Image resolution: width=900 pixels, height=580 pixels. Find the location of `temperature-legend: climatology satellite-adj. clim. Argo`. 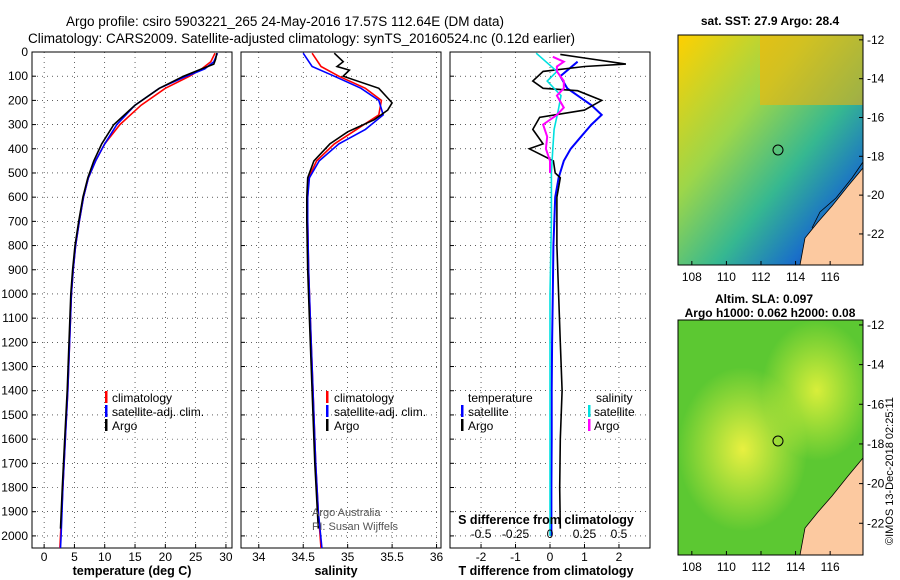

temperature-legend: climatology satellite-adj. clim. Argo is located at coordinates (154, 412).